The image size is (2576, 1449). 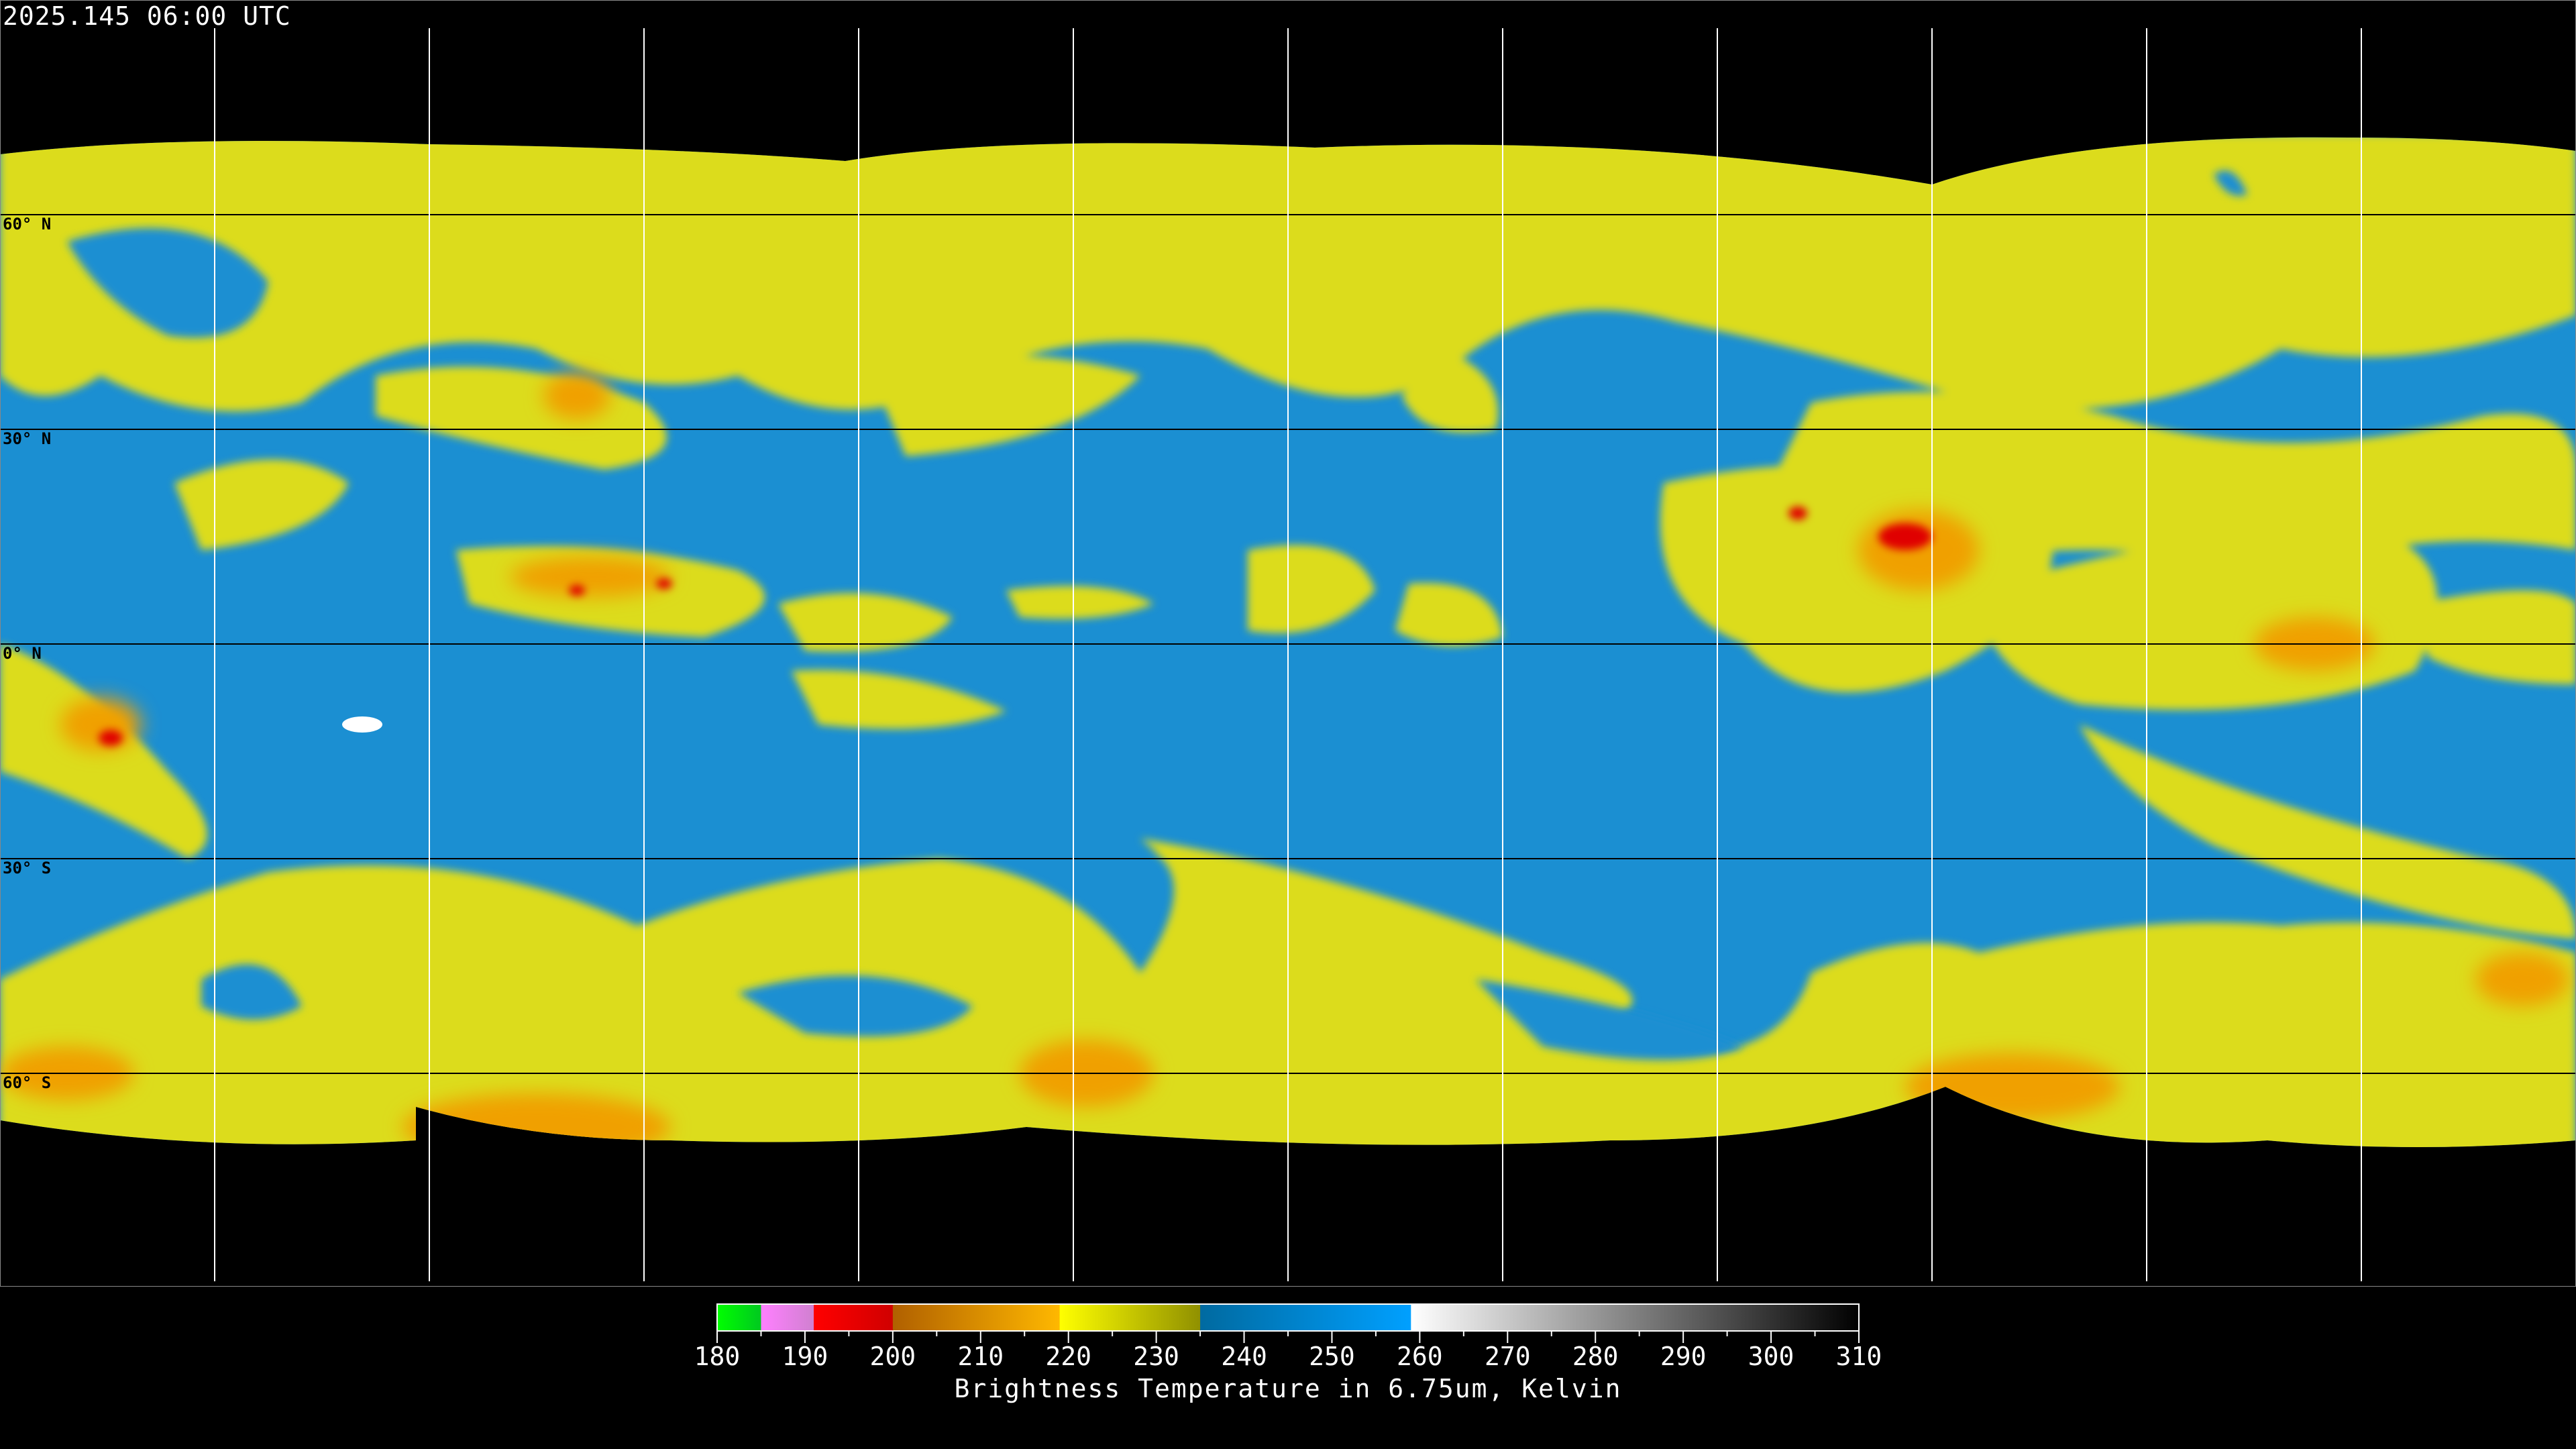 What do you see at coordinates (27, 1082) in the screenshot?
I see `lat-label-60s: 60° S` at bounding box center [27, 1082].